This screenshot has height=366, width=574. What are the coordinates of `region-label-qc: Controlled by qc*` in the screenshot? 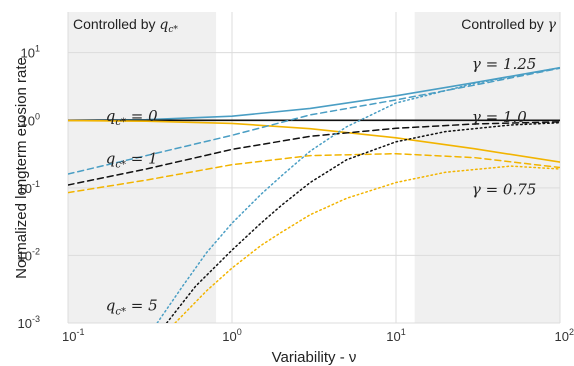 It's located at (125, 25).